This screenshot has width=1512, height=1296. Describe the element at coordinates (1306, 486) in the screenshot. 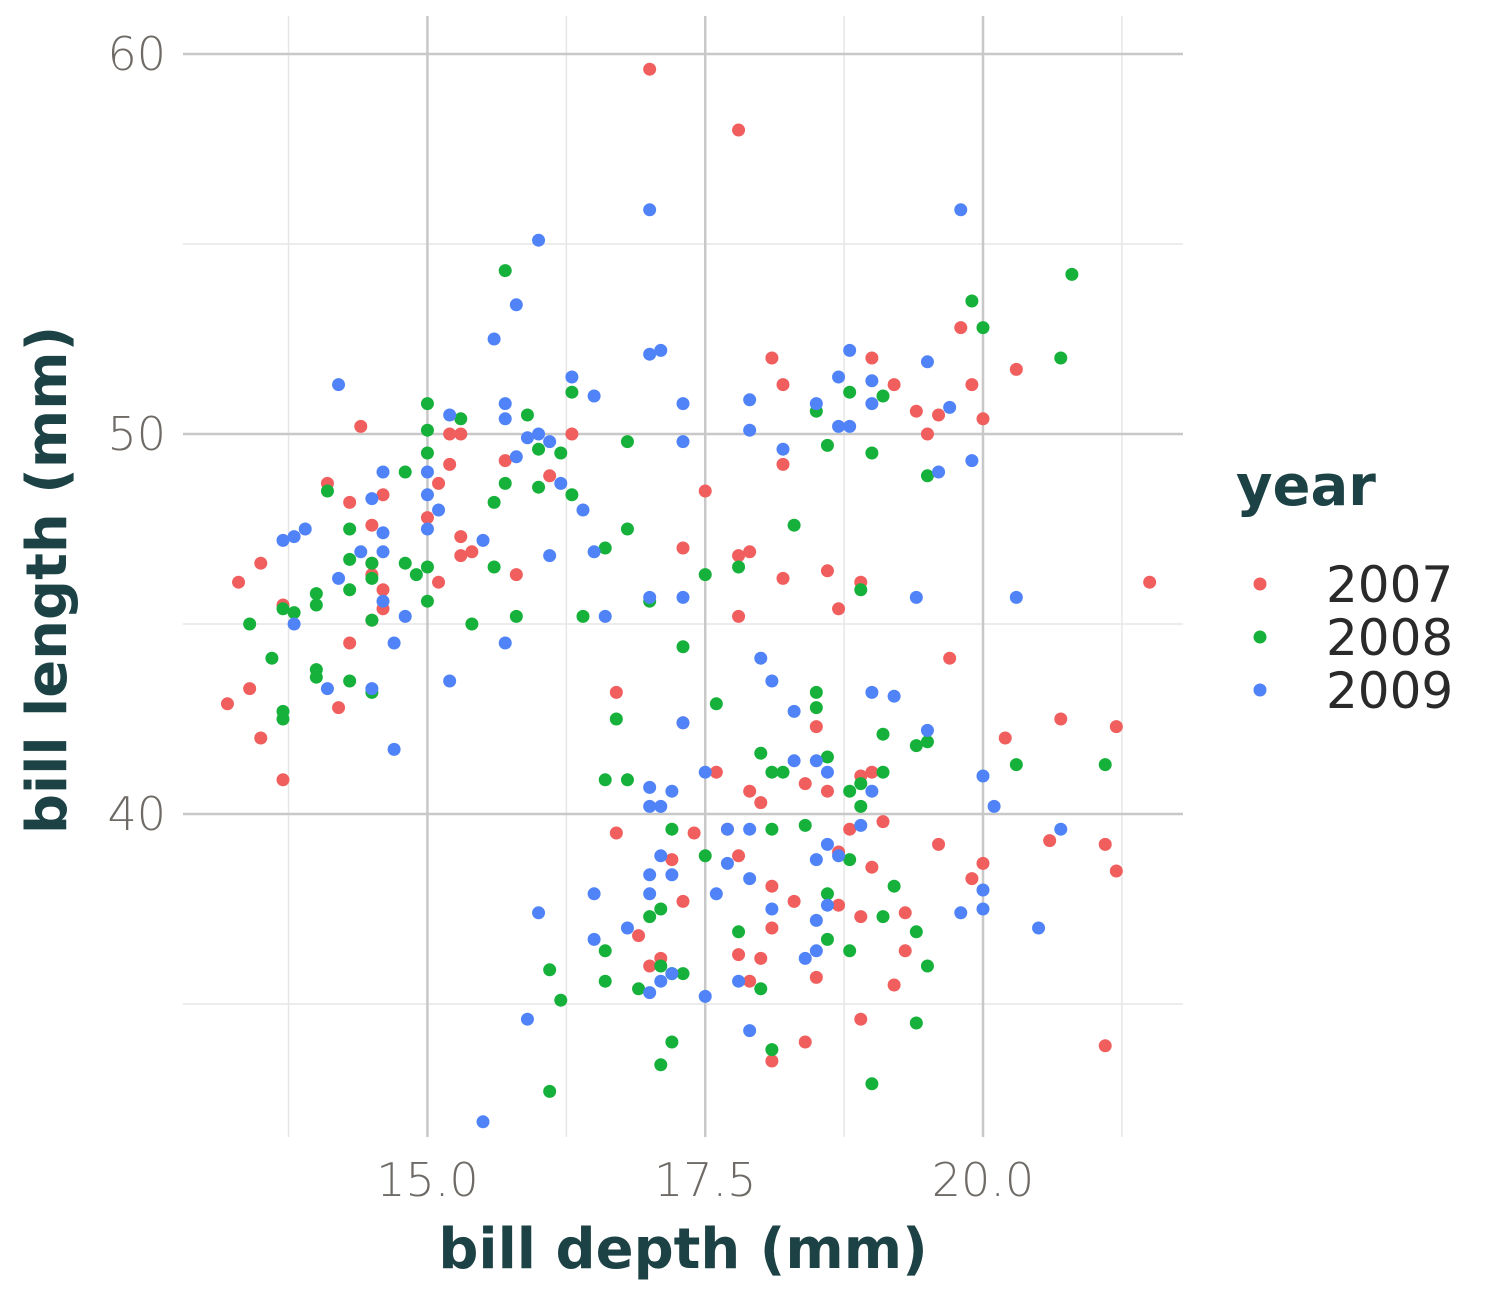

I see `legend-title: year` at that location.